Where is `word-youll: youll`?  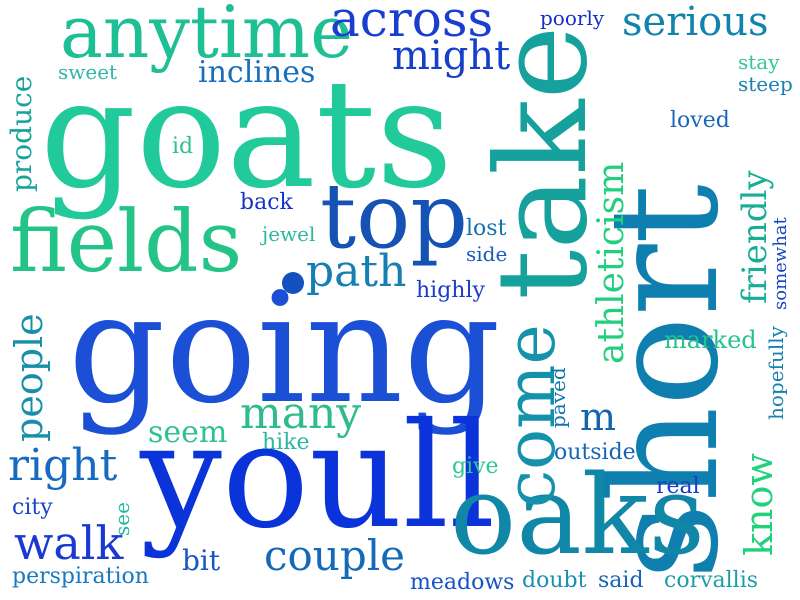
word-youll: youll is located at coordinates (318, 476).